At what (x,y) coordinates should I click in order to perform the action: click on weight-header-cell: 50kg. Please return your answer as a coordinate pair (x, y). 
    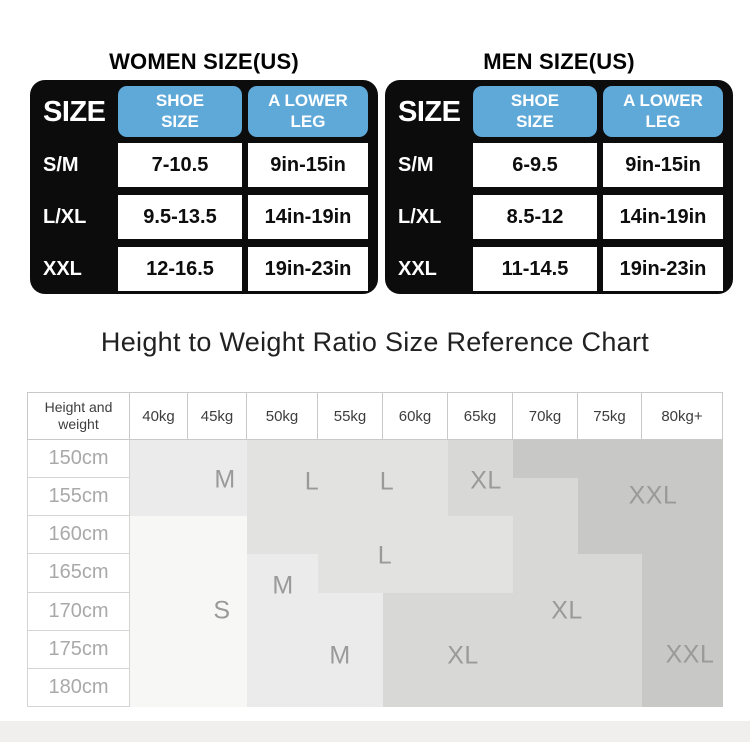
    Looking at the image, I should click on (282, 416).